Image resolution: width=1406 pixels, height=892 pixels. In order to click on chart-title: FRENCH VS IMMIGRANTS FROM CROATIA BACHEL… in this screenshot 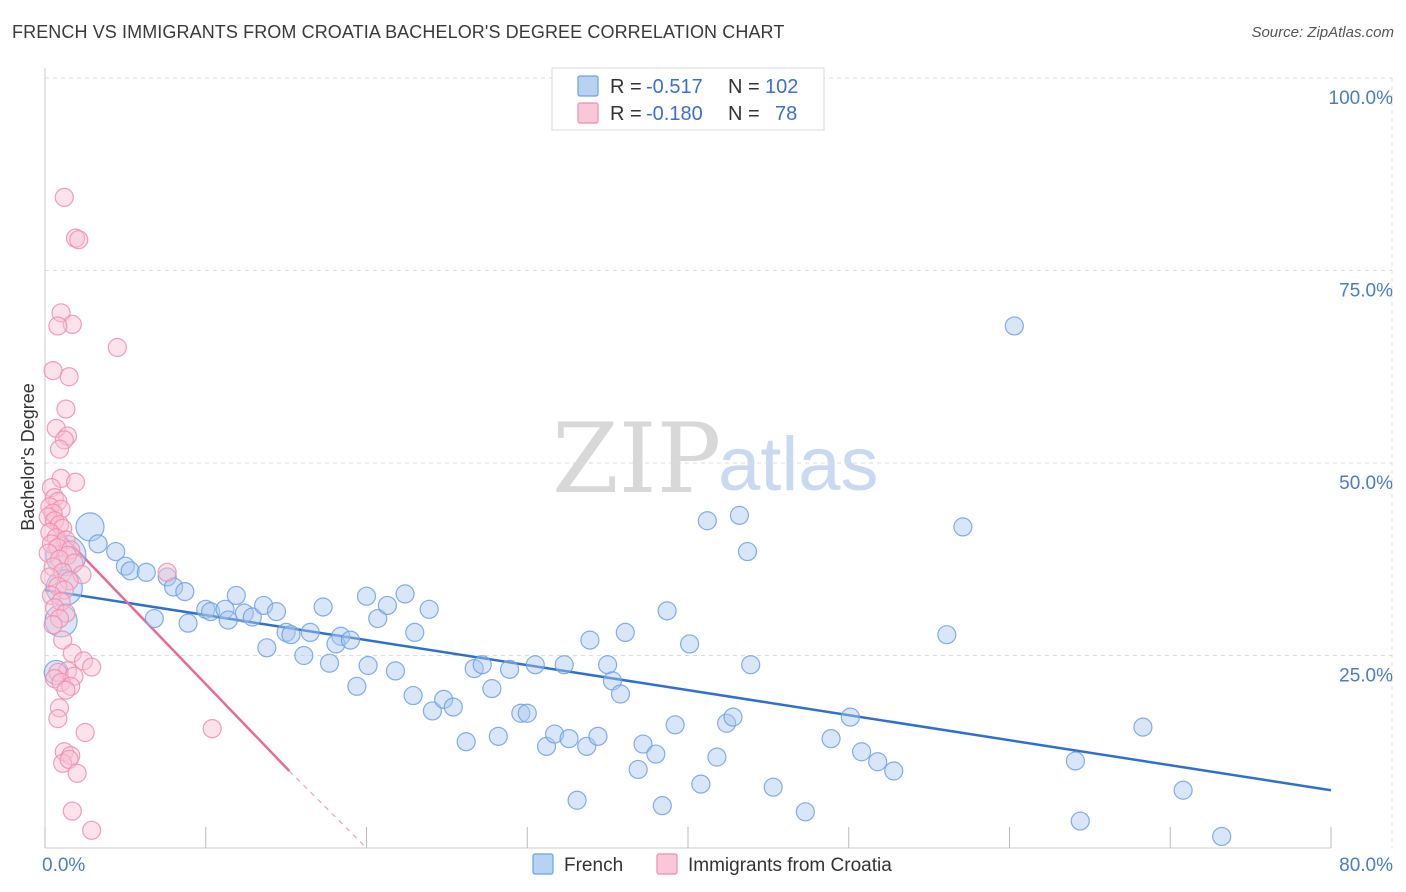, I will do `click(398, 32)`.